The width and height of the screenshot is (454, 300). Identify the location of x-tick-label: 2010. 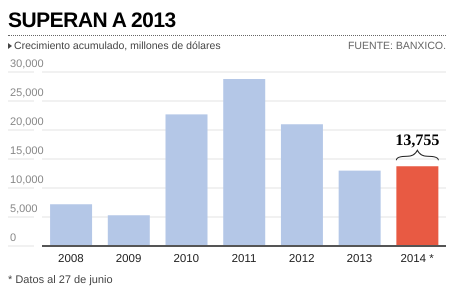
(186, 259).